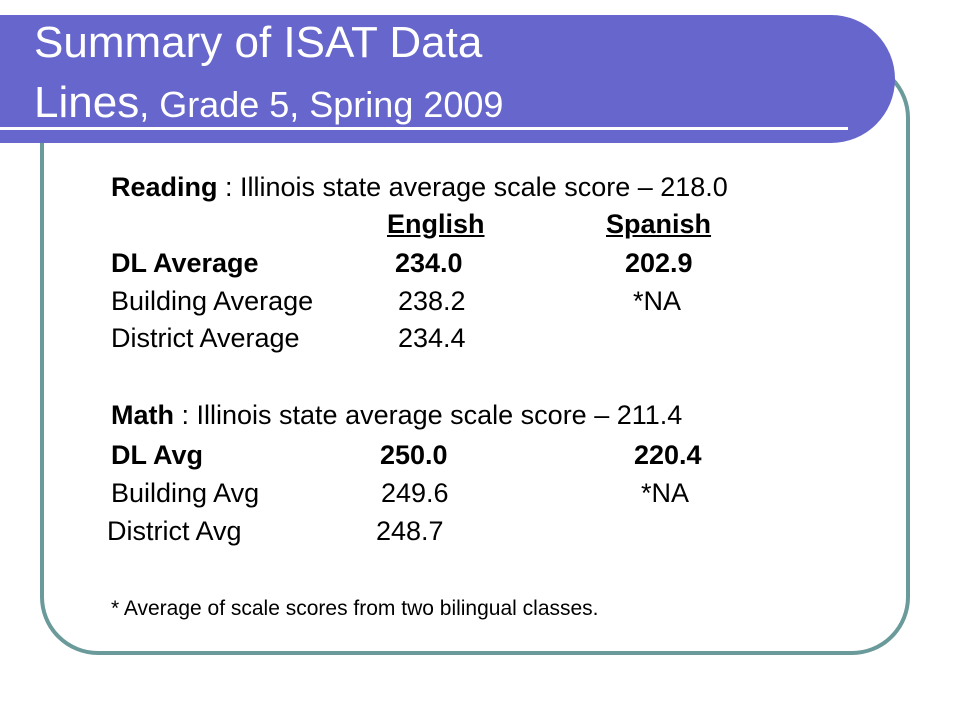 The image size is (960, 720). I want to click on math-dl-label: DL Avg, so click(157, 455).